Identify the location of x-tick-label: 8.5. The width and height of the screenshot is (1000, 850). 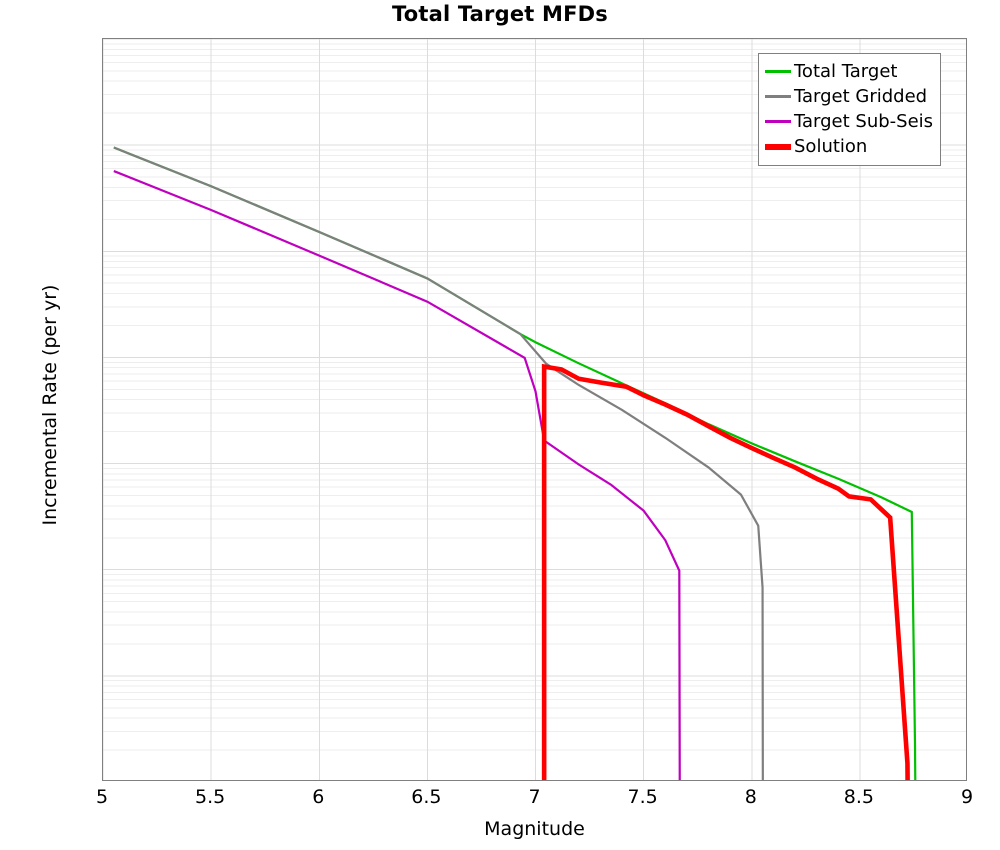
(858, 797).